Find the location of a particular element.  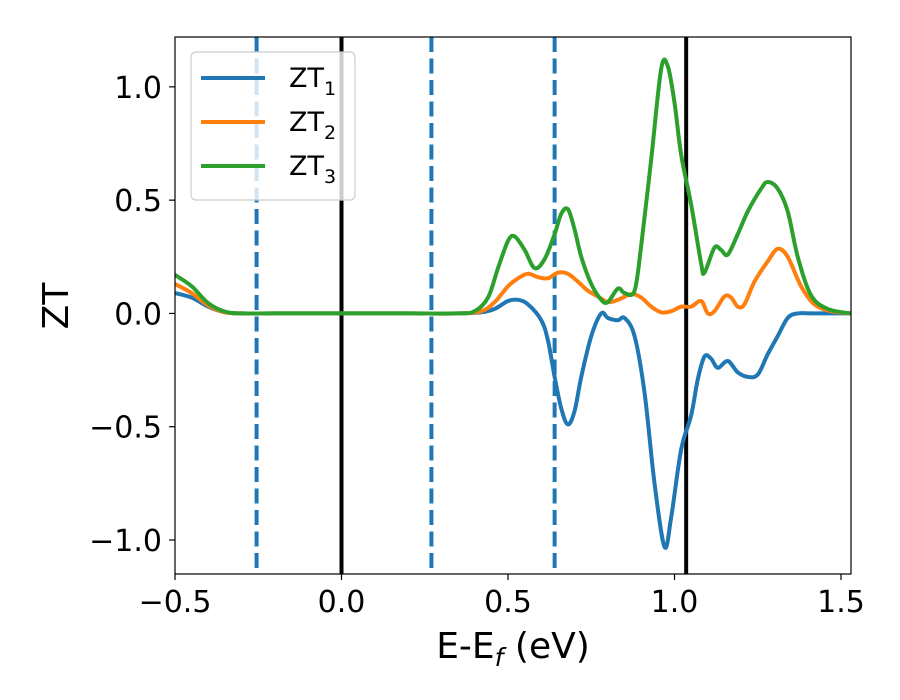

y-axis-label: ZT is located at coordinates (56, 306).